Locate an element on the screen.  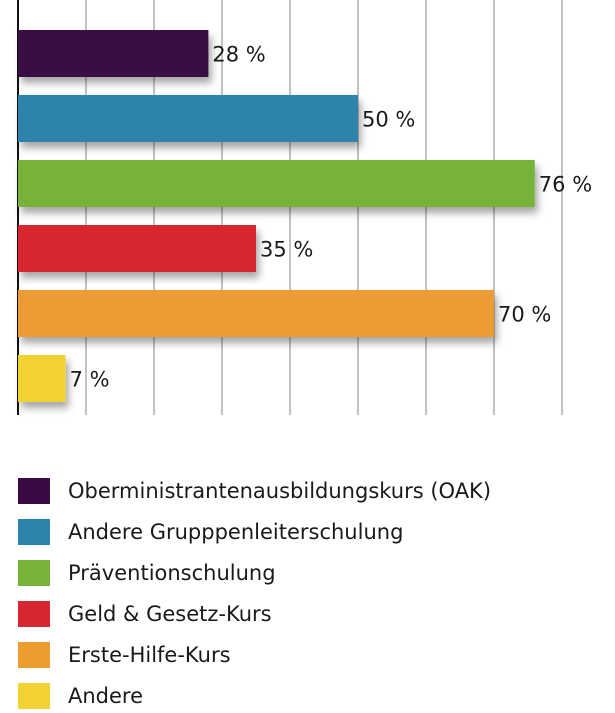
value-label: 28 % is located at coordinates (238, 55).